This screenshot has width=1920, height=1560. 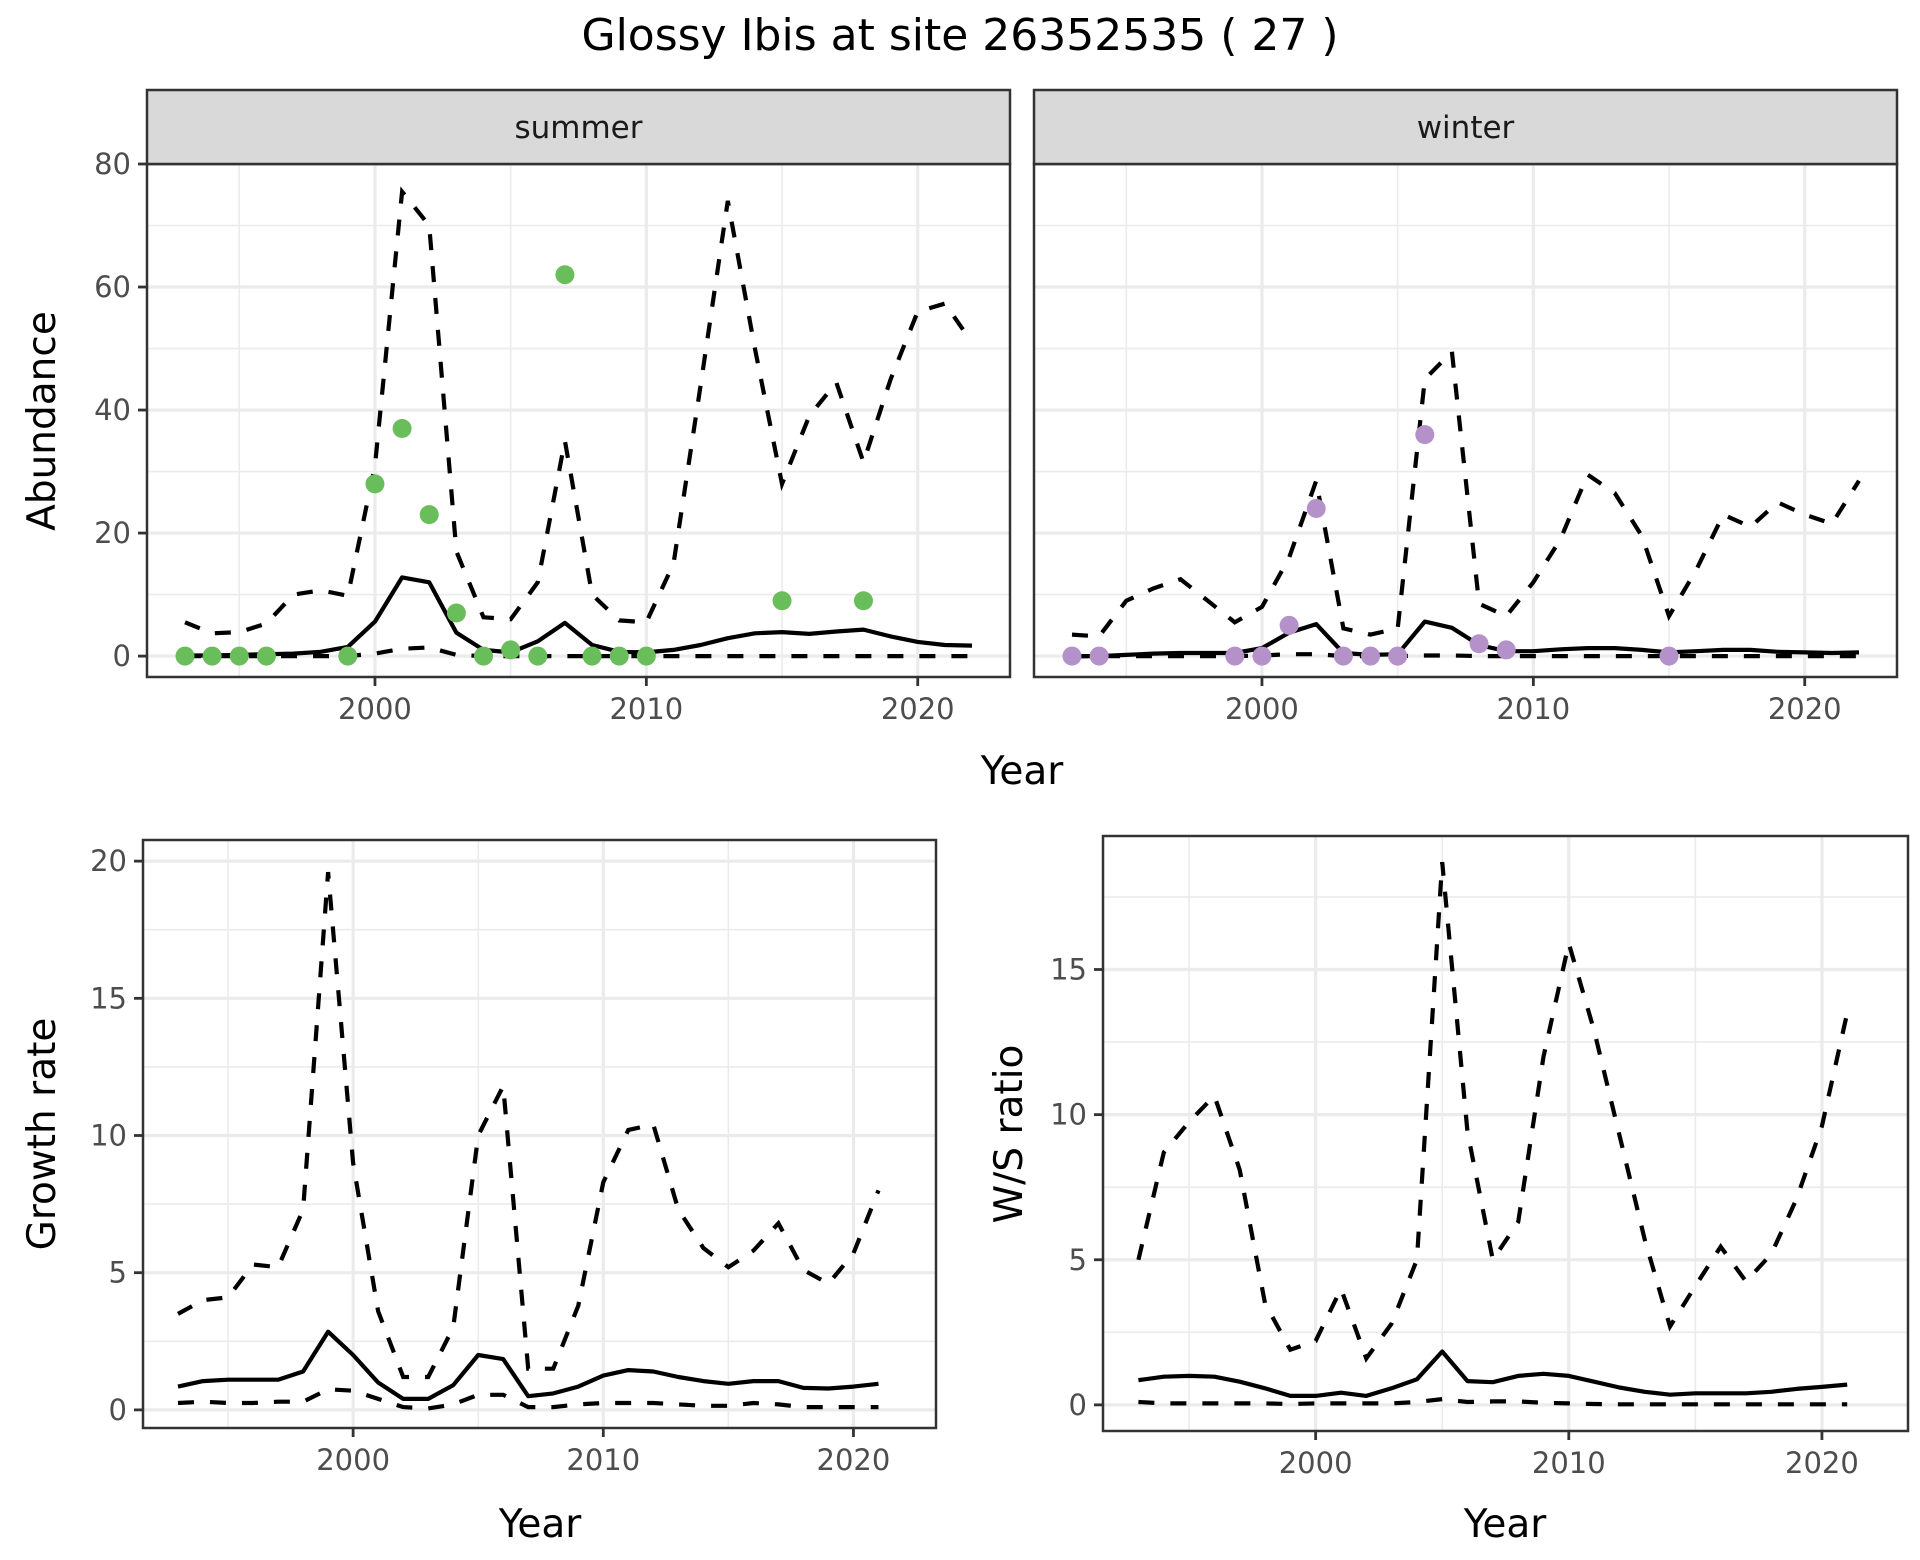 What do you see at coordinates (112, 164) in the screenshot?
I see `y-tick-label: 80` at bounding box center [112, 164].